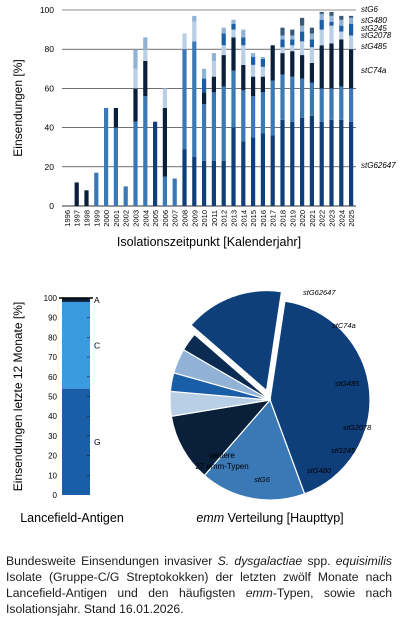  I want to click on slice-label: 27 emm-Typen, so click(221, 466).